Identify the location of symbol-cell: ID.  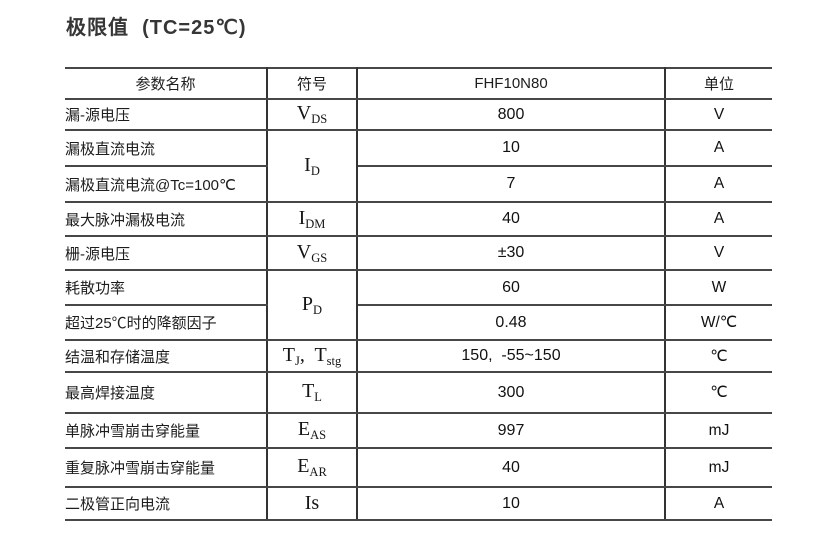
(312, 166).